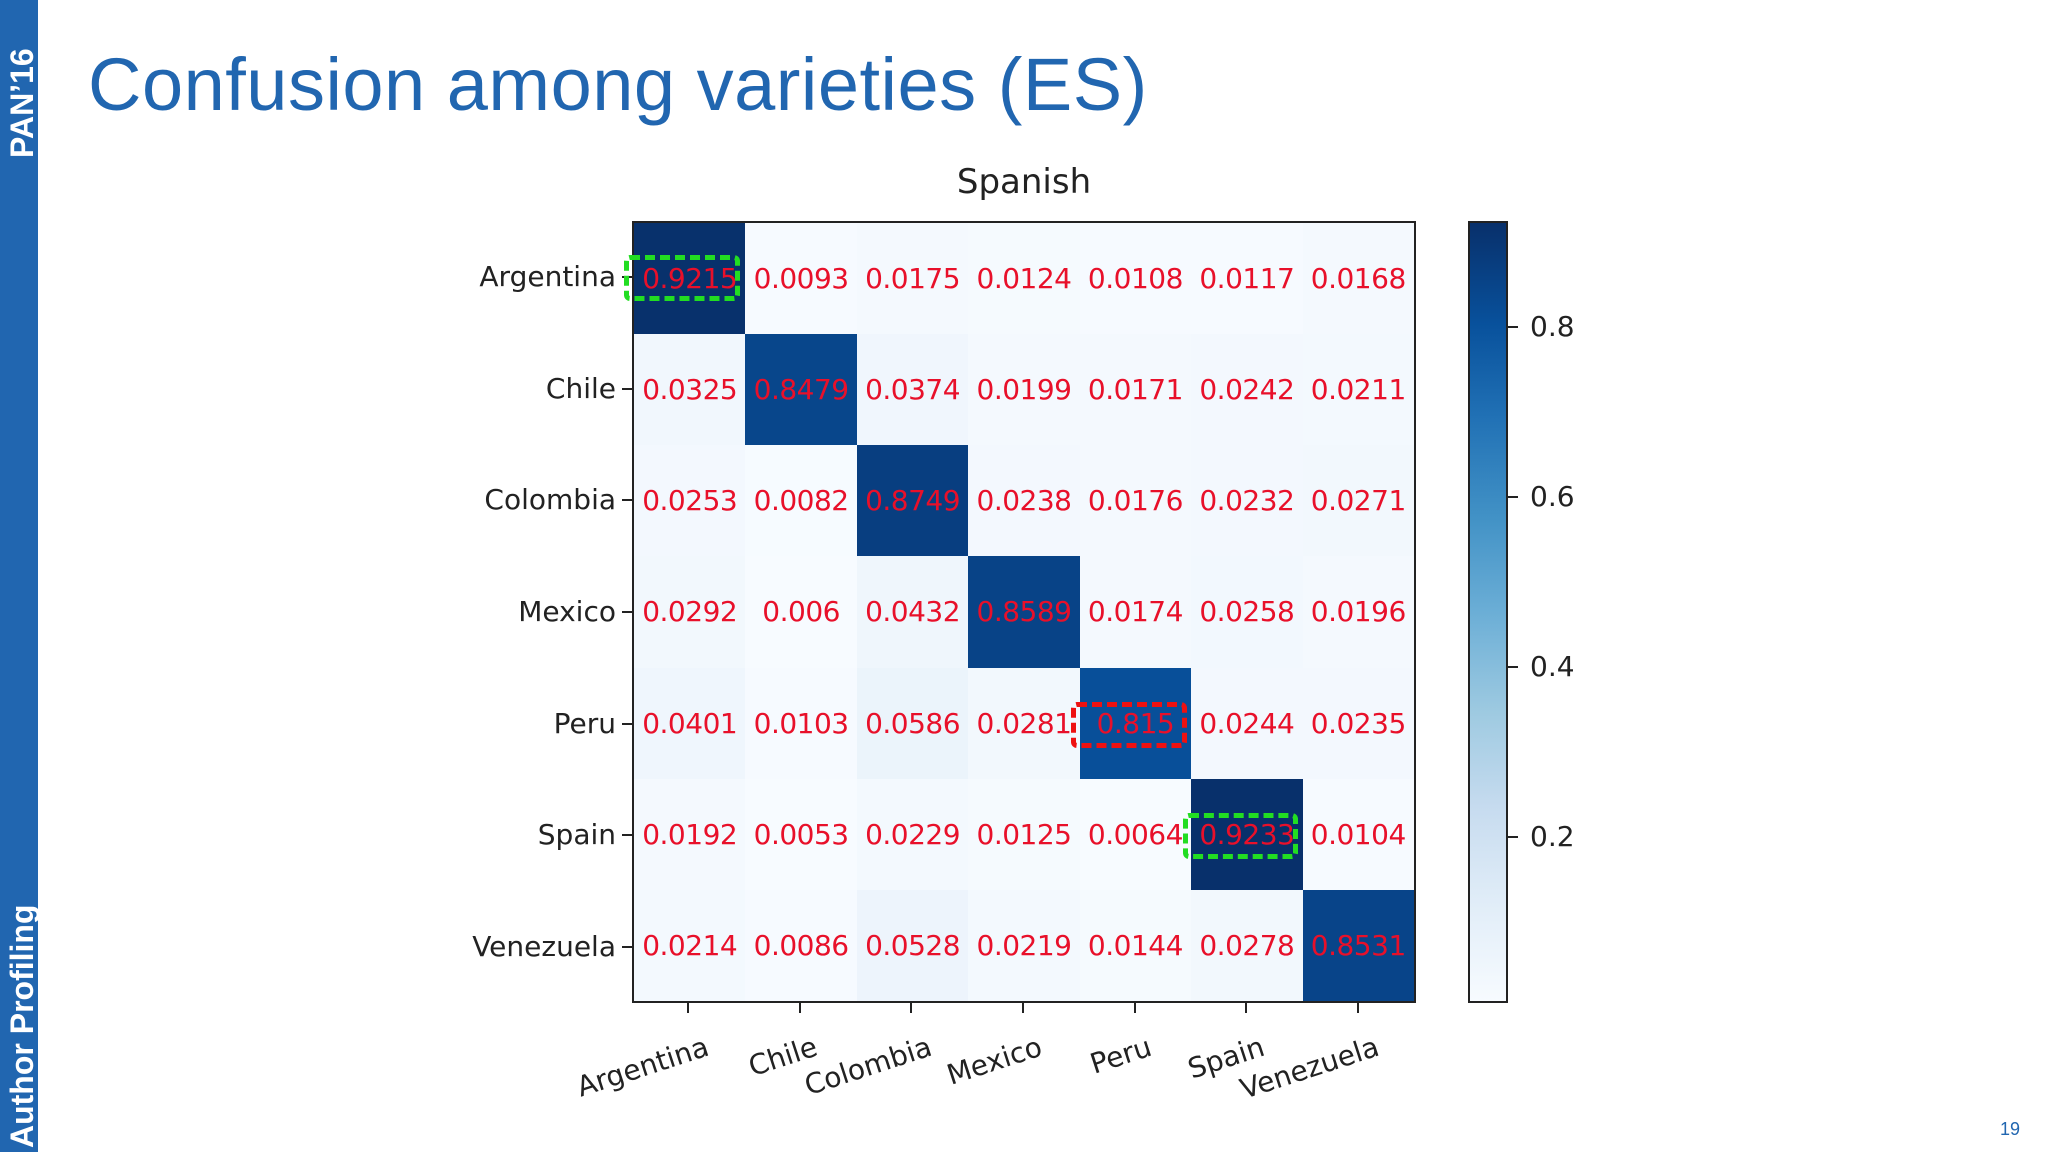 The image size is (2048, 1152). What do you see at coordinates (1358, 279) in the screenshot?
I see `matrix-cell: 0.0168` at bounding box center [1358, 279].